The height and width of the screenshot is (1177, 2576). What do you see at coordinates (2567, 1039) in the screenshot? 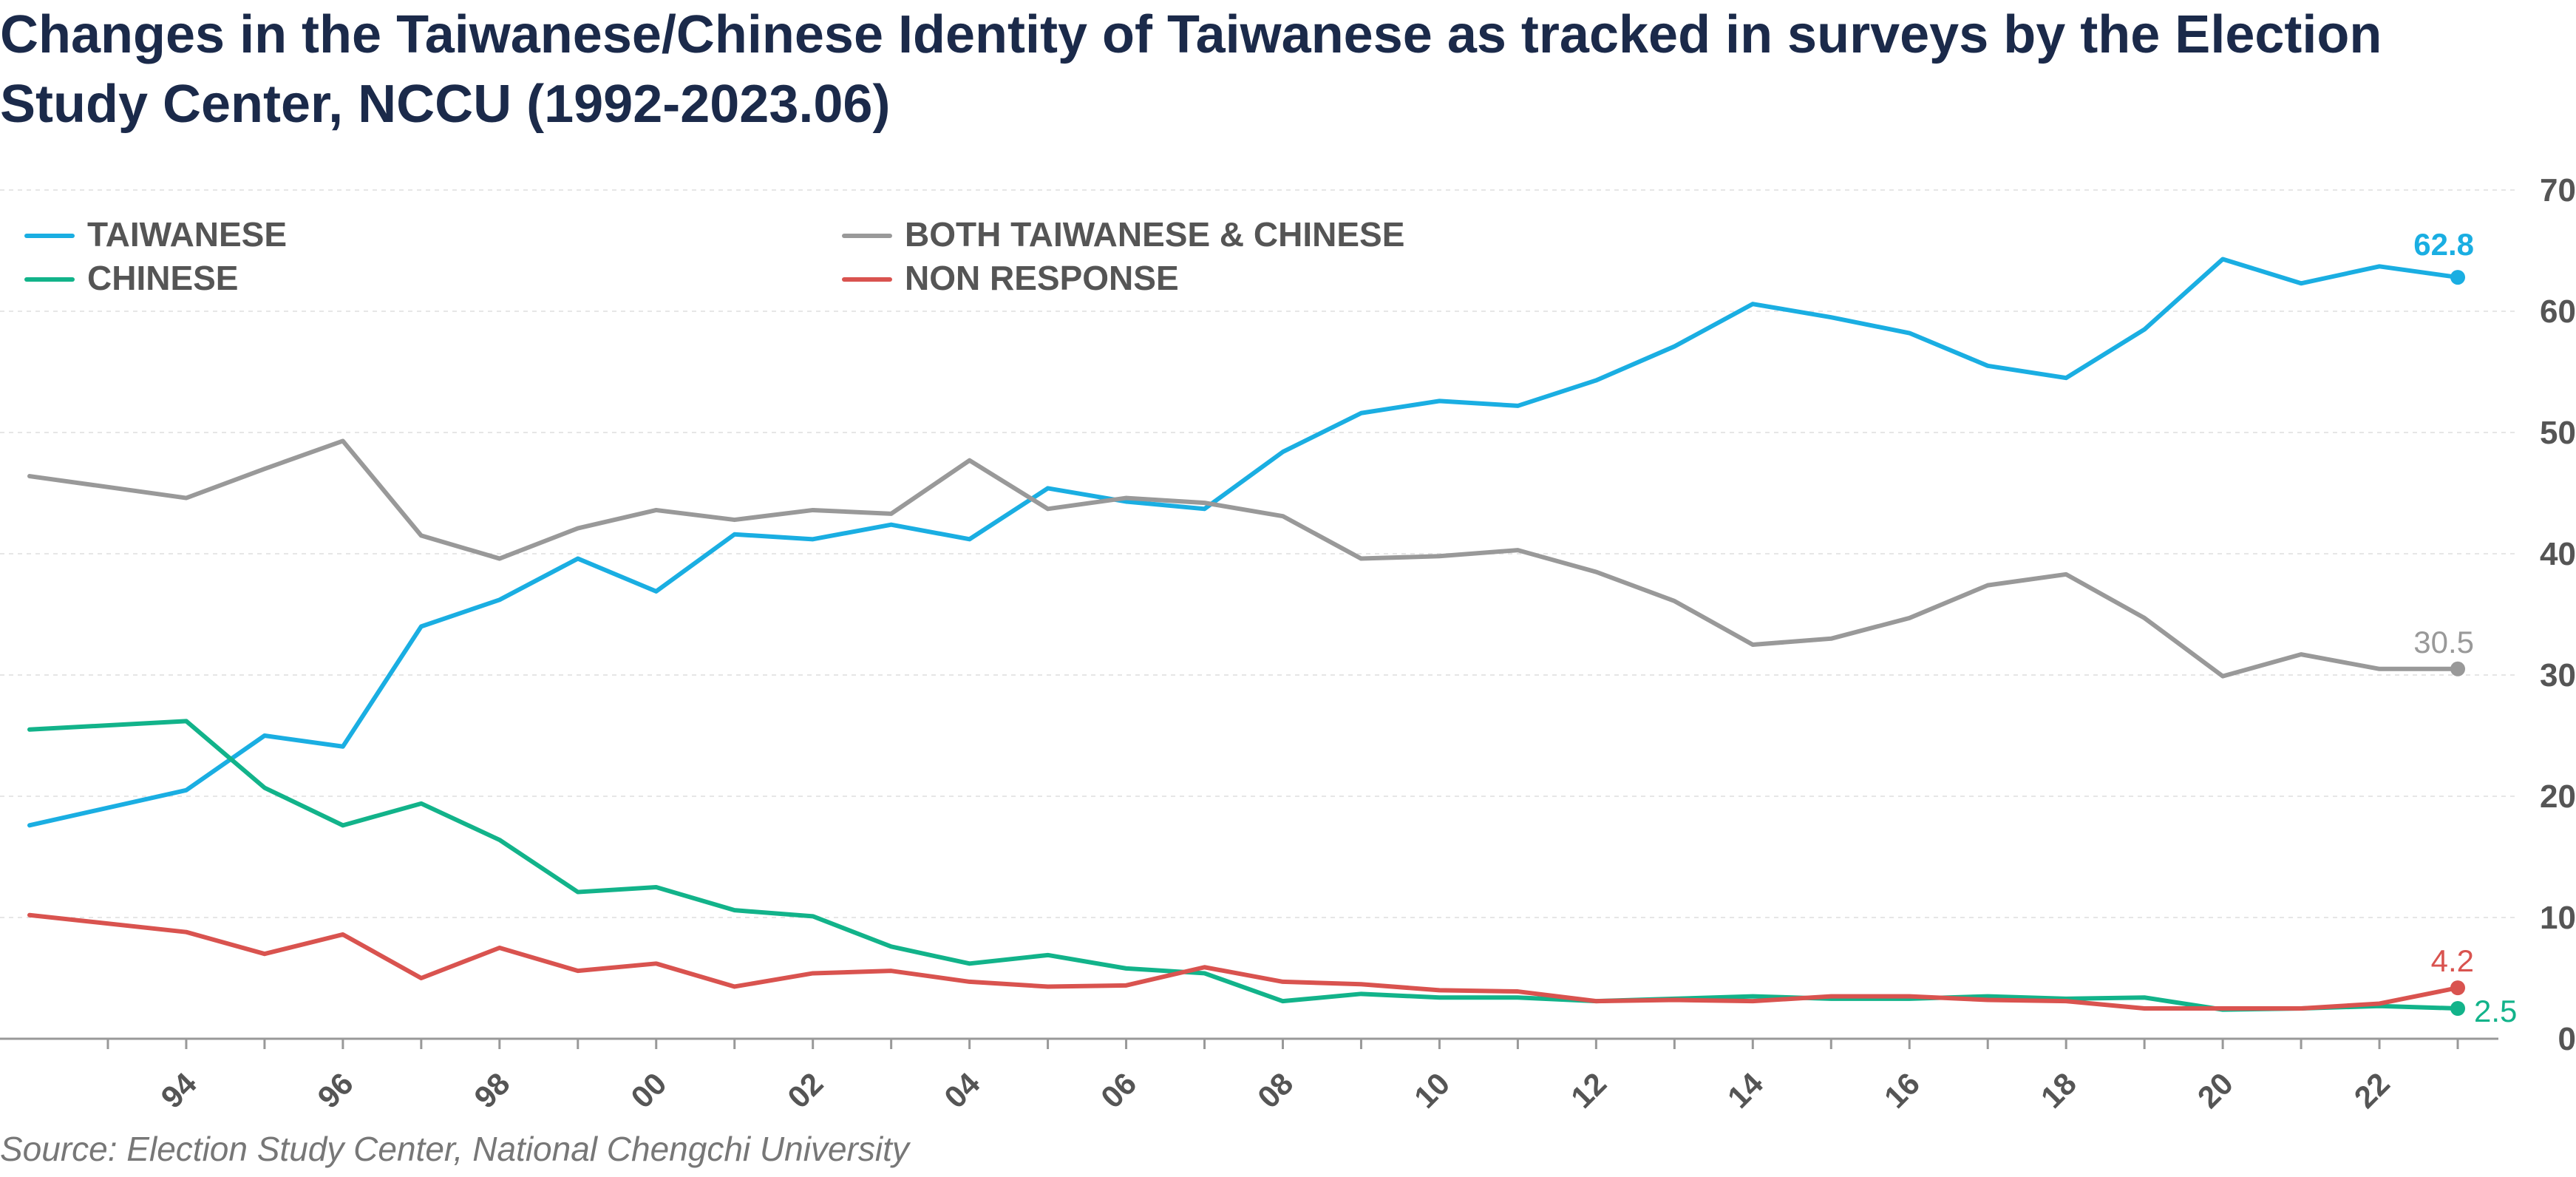
I see `y-tick-label: 0` at bounding box center [2567, 1039].